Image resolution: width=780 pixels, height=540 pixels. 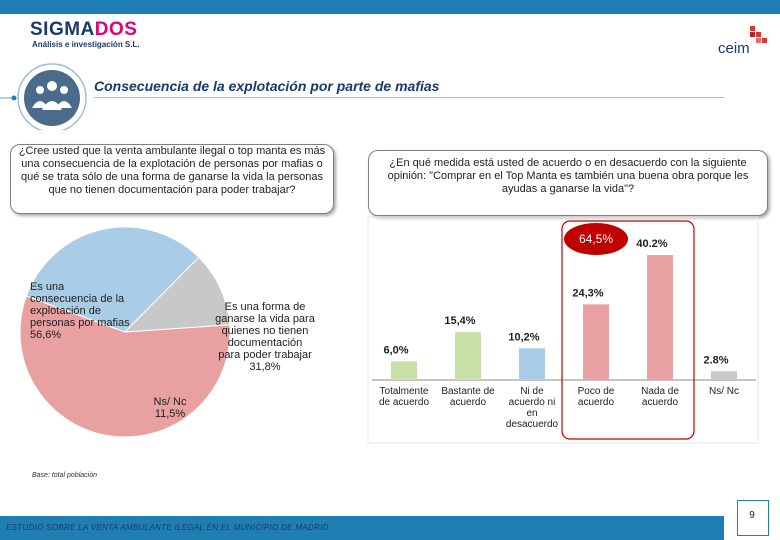 I want to click on brand-suffix: DOS, so click(x=116, y=29).